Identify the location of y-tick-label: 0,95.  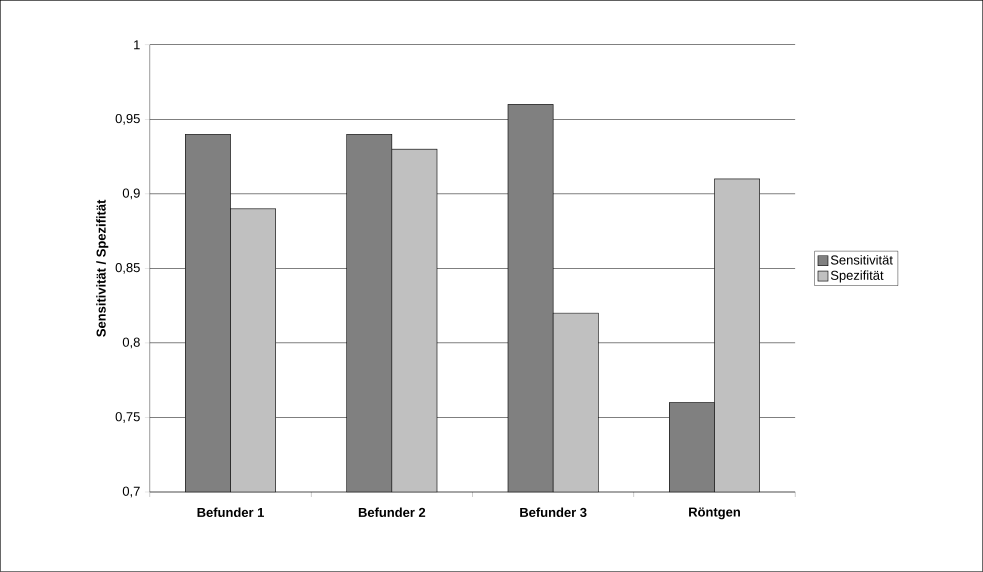
(128, 119).